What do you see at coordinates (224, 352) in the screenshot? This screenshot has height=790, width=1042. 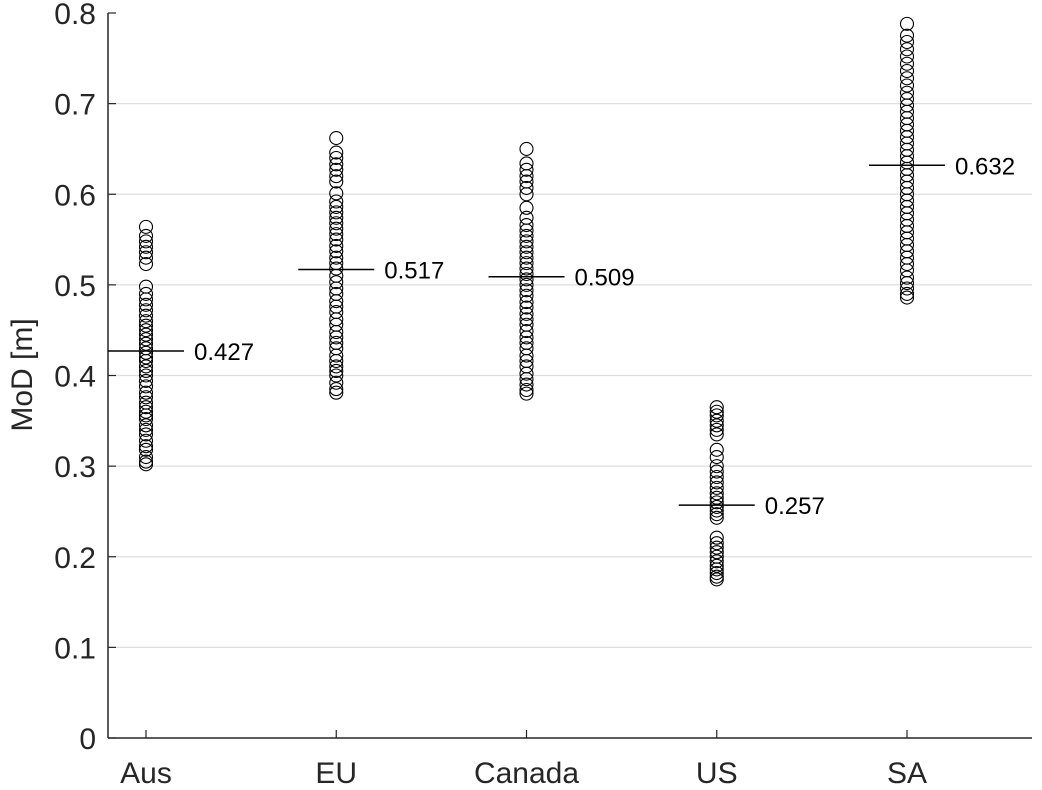 I see `mean-value-label: 0.427` at bounding box center [224, 352].